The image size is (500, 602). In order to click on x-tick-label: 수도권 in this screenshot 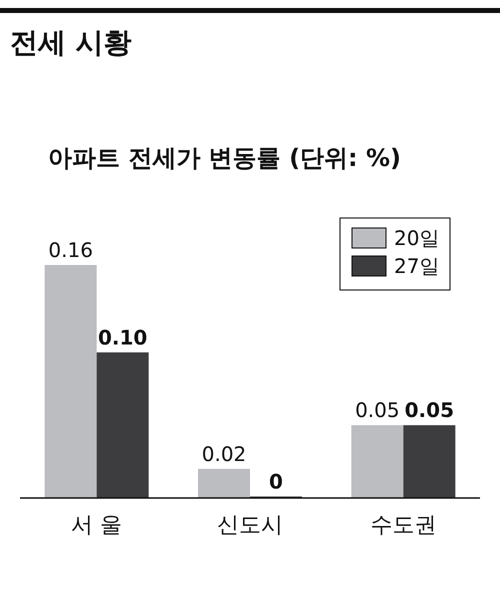, I will do `click(403, 525)`.